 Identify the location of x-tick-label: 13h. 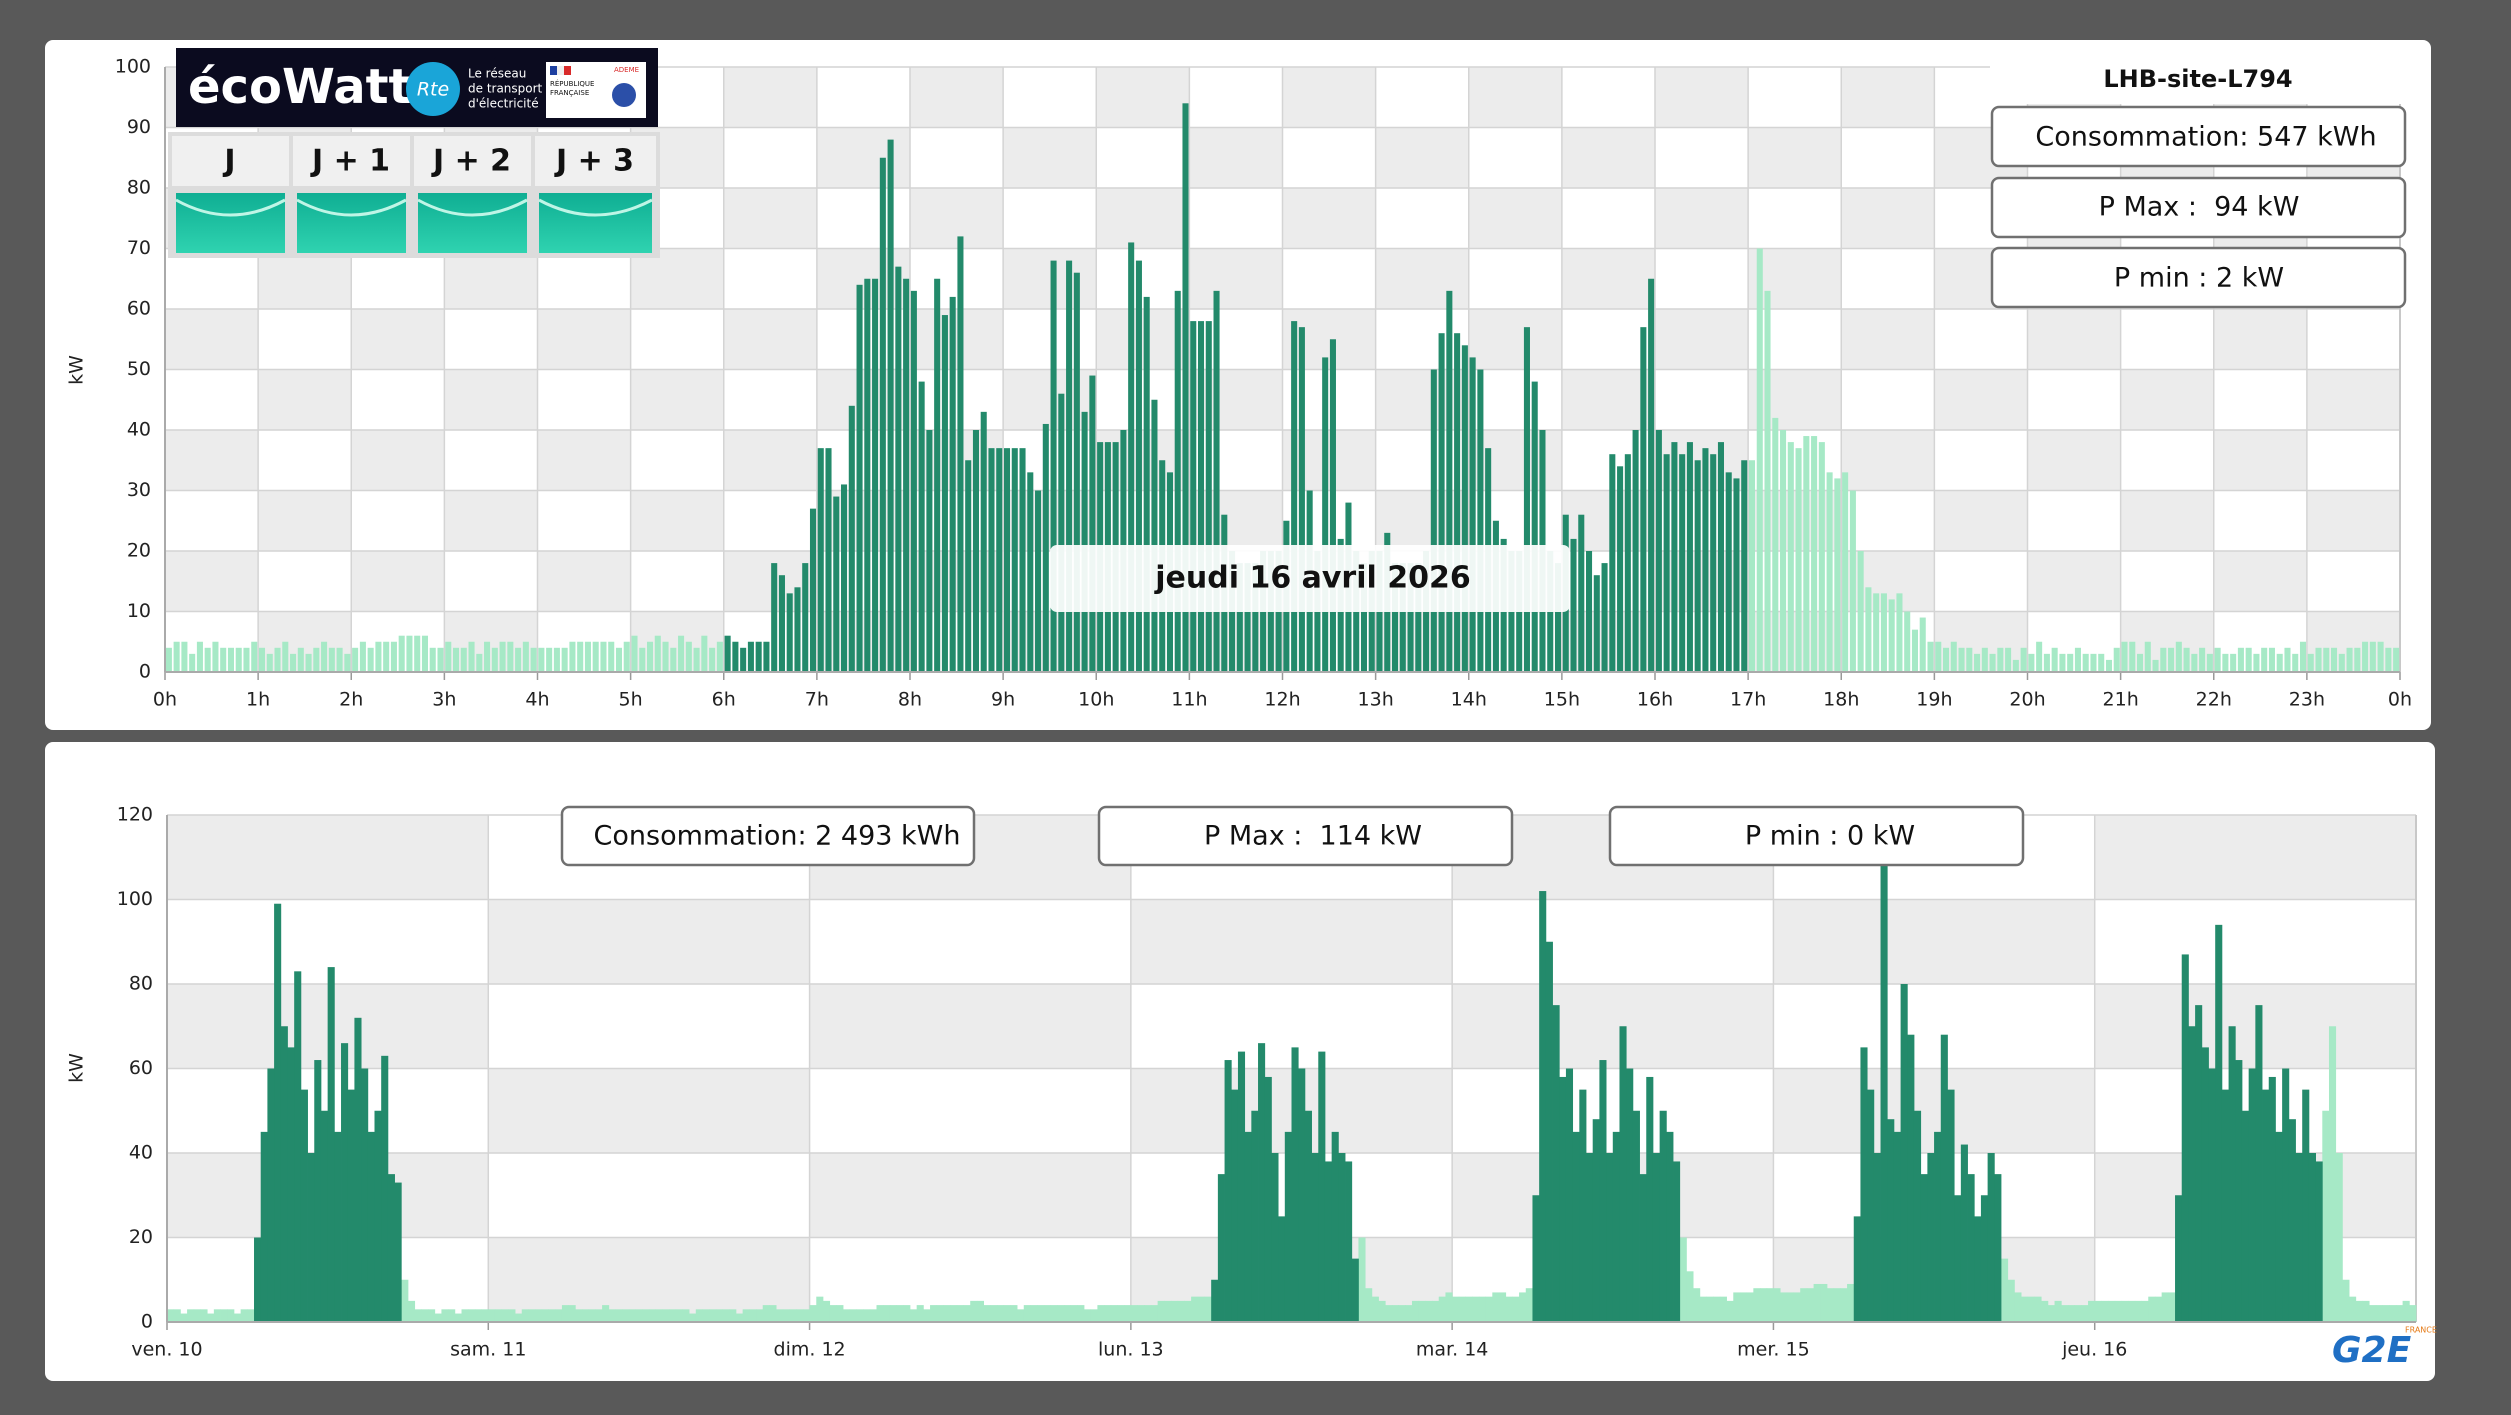
(1376, 700).